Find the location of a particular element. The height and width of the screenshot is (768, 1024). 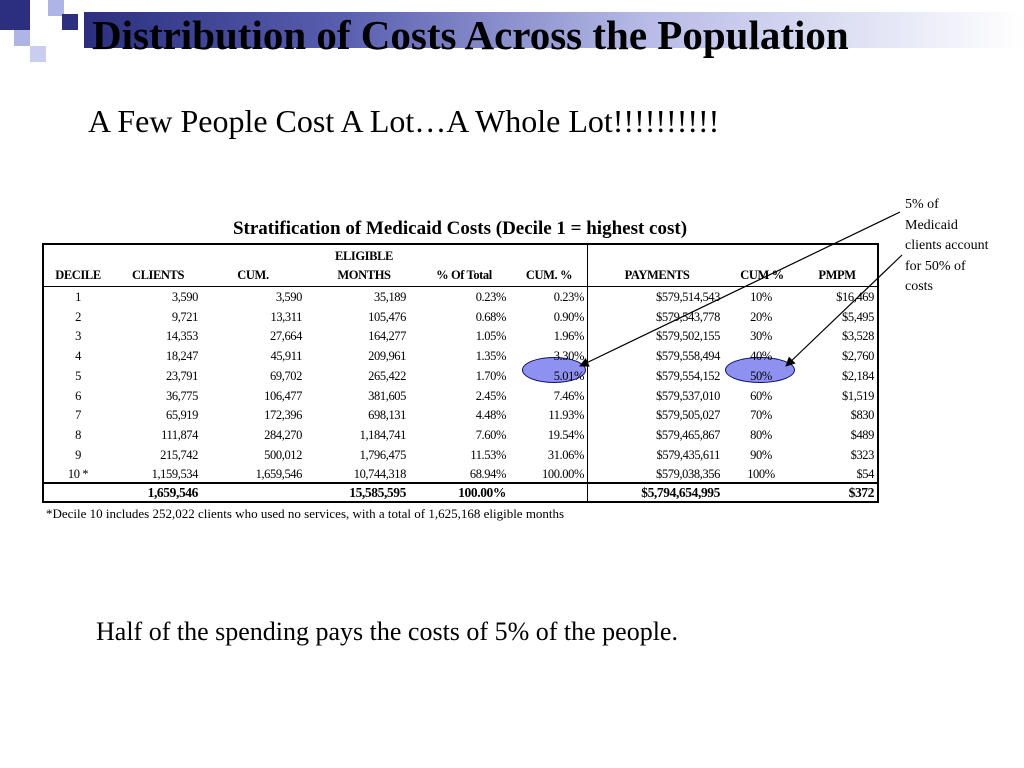

cell-cum-pct: 5.01% is located at coordinates (569, 375).